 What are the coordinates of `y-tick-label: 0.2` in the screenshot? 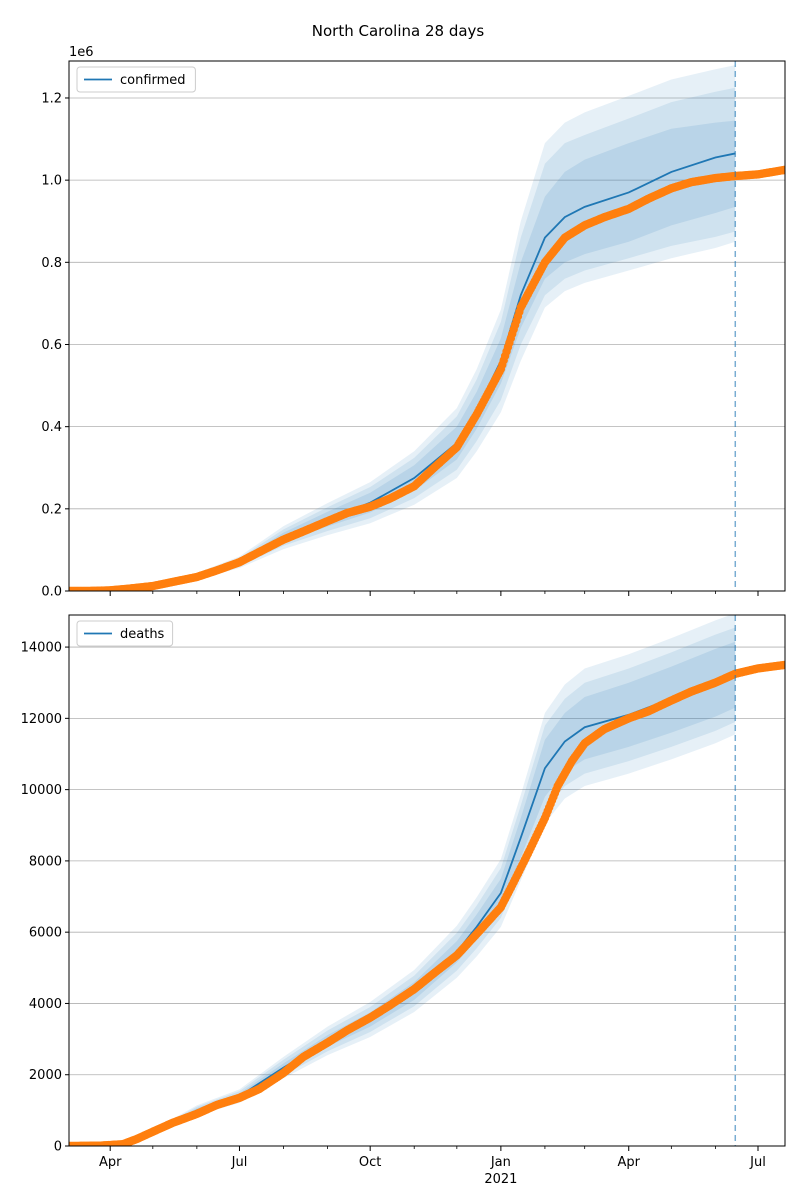 It's located at (51, 509).